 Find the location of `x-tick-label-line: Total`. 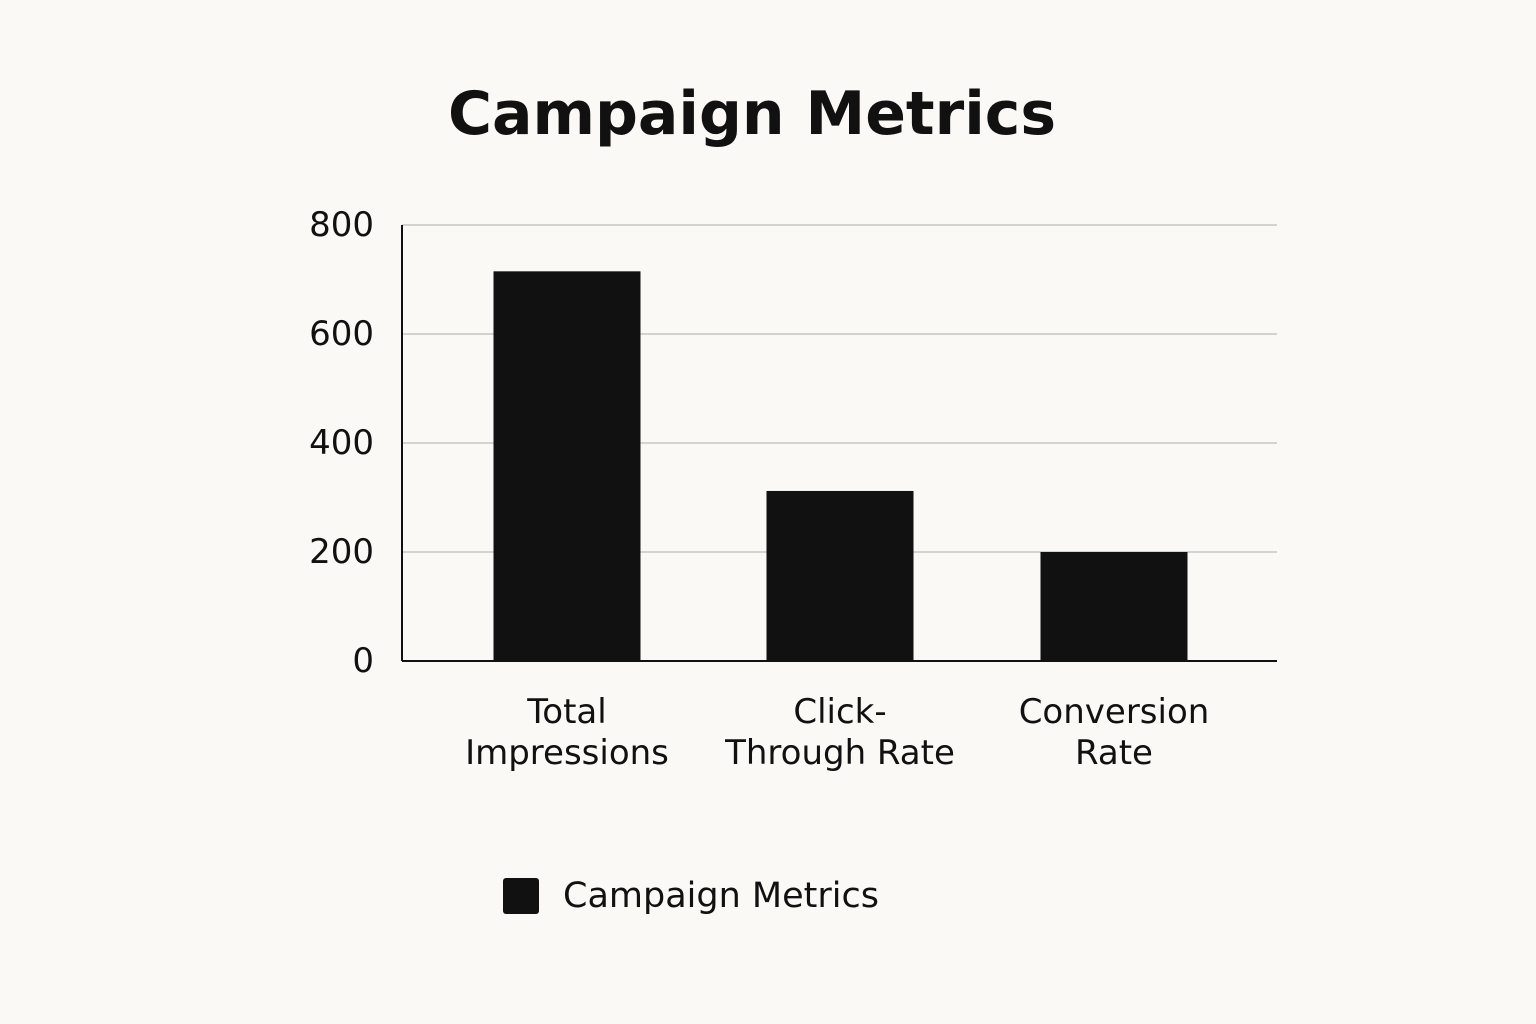

x-tick-label-line: Total is located at coordinates (566, 712).